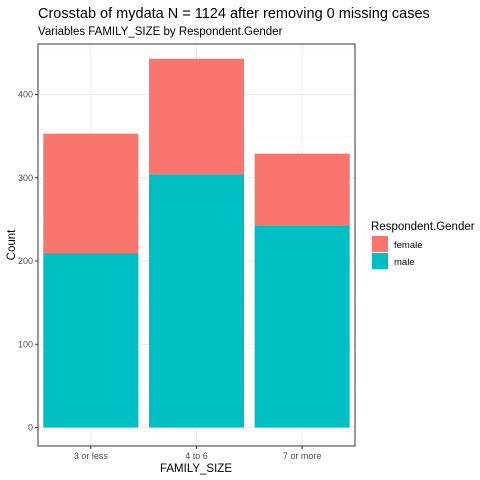 This screenshot has width=480, height=480. Describe the element at coordinates (380, 261) in the screenshot. I see `legend-swatch-male` at that location.